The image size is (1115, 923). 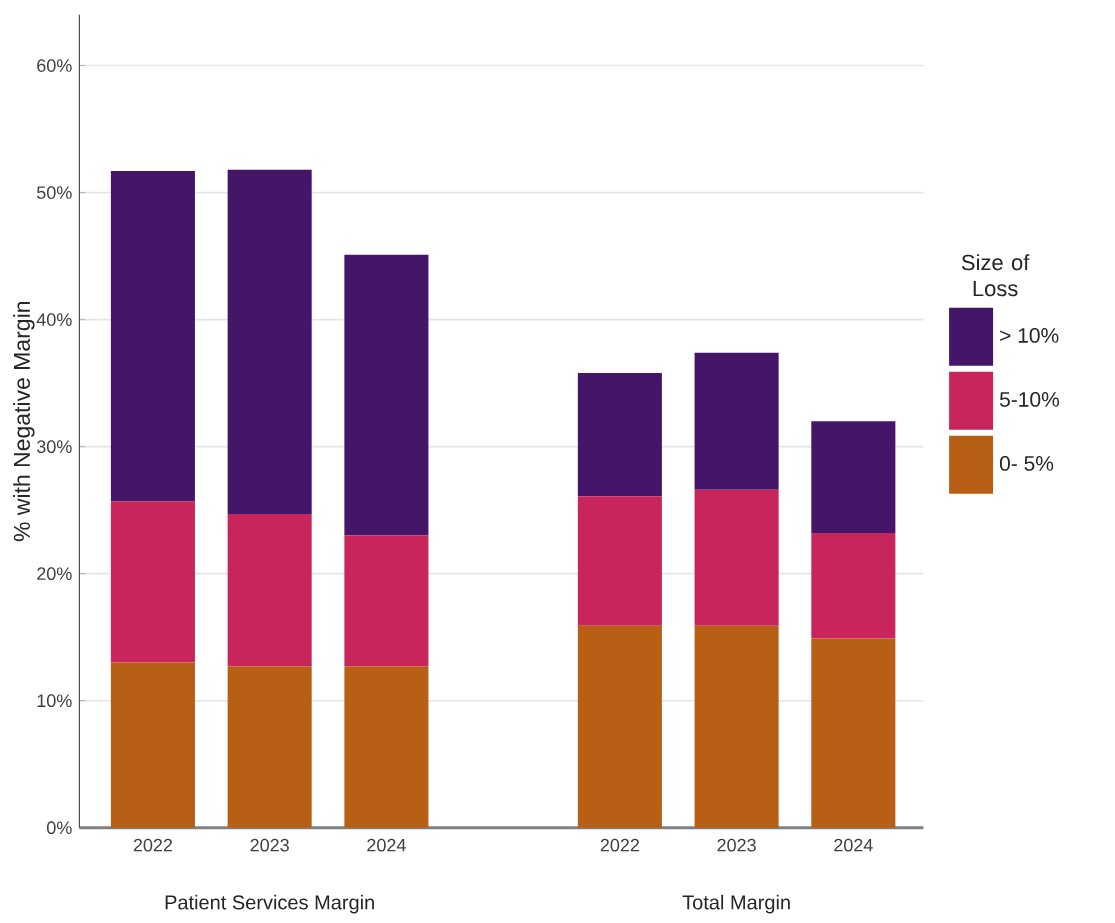 I want to click on y-axis-title: % with Negative Margin, so click(x=24, y=421).